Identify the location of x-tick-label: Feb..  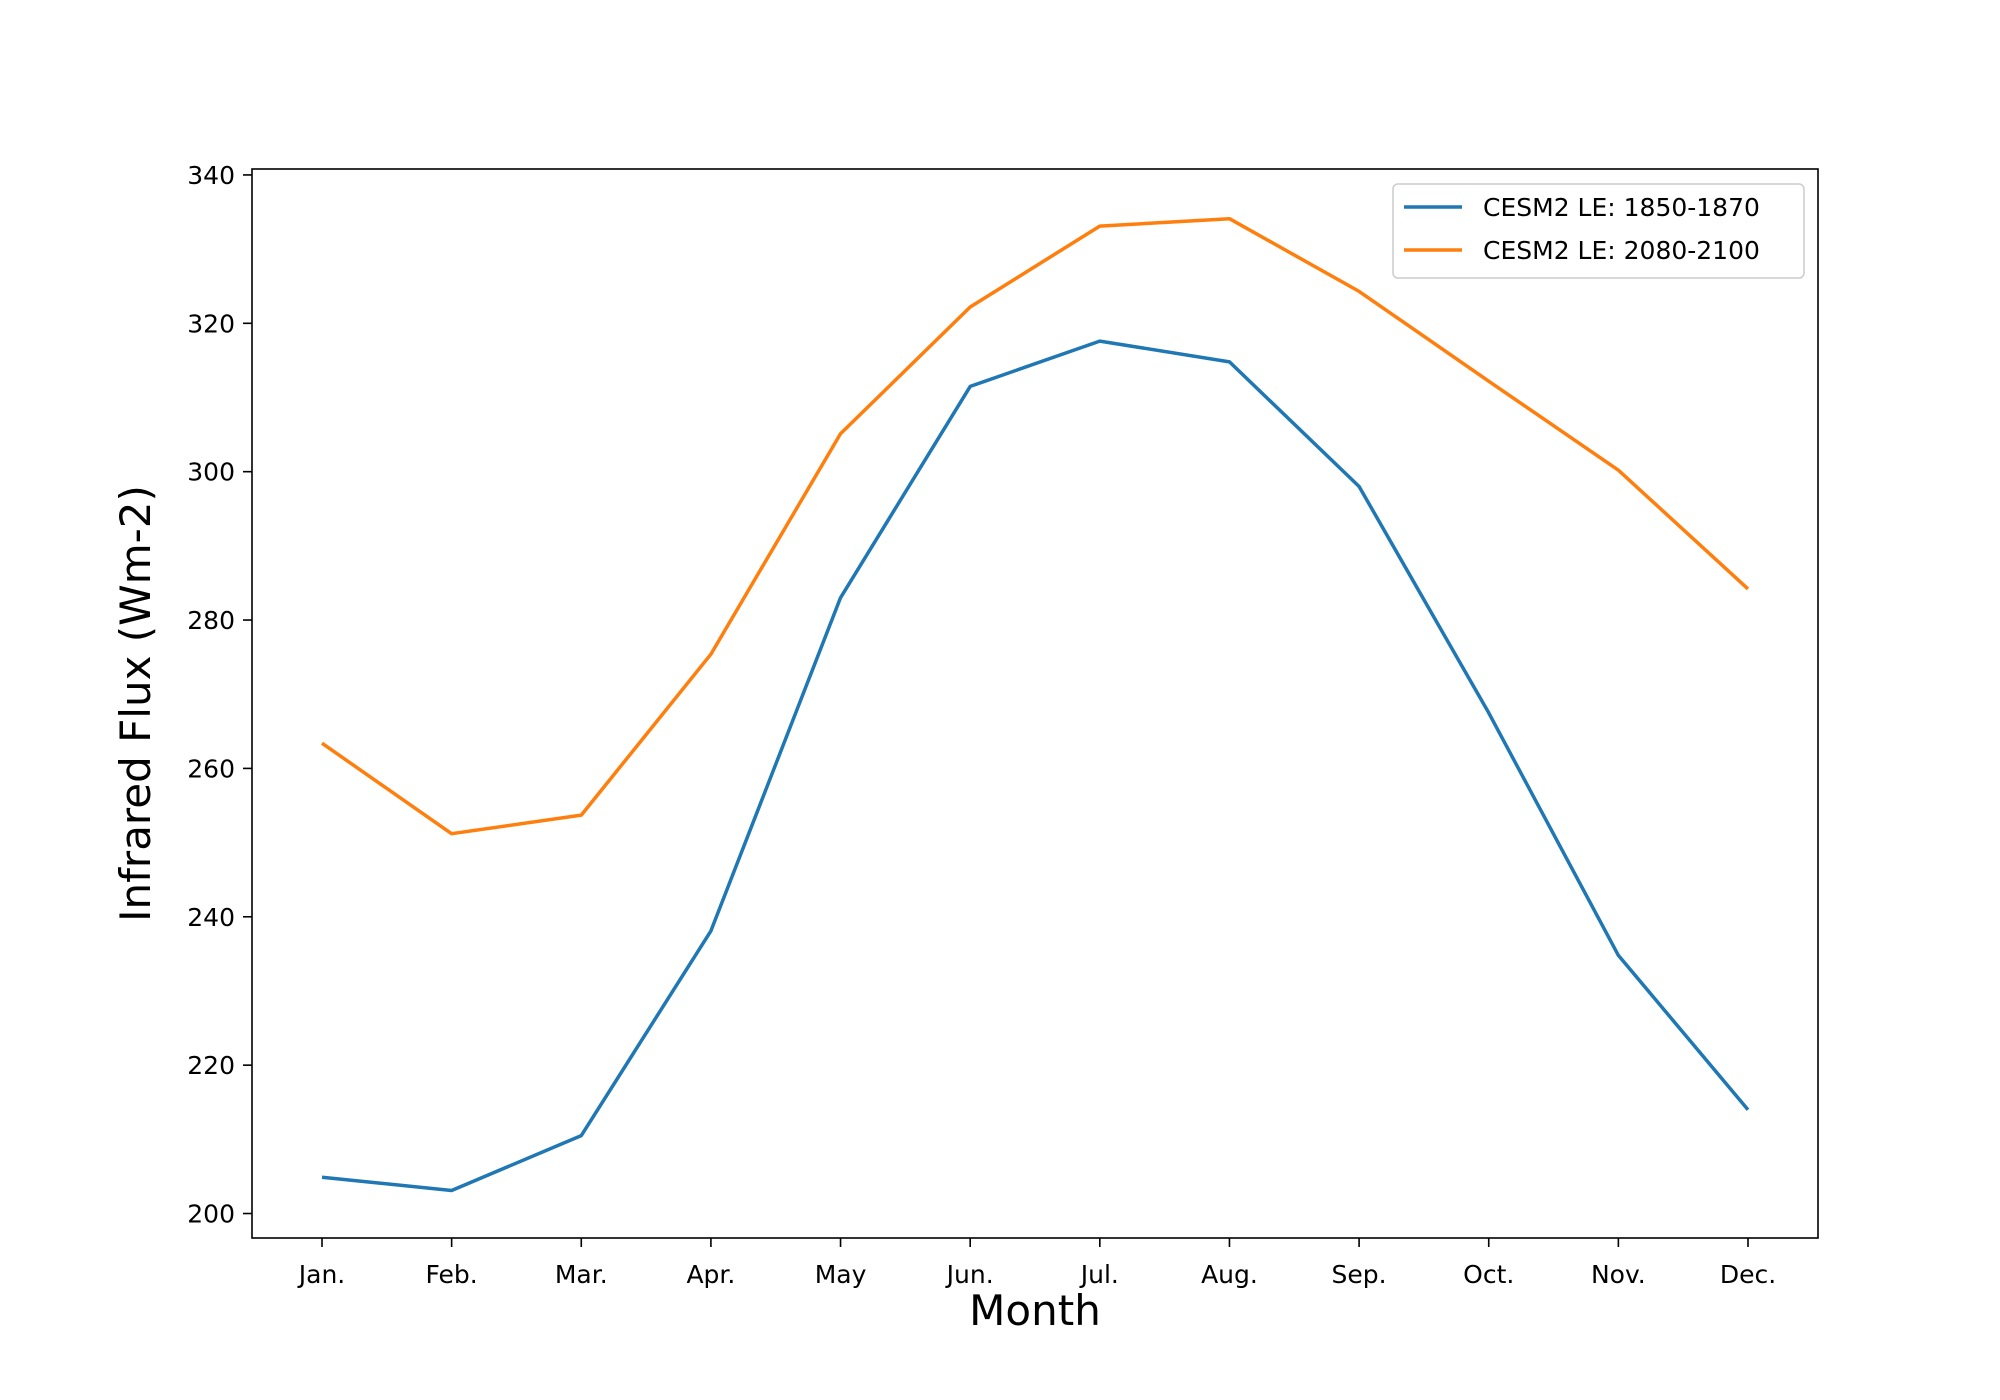
(452, 1274).